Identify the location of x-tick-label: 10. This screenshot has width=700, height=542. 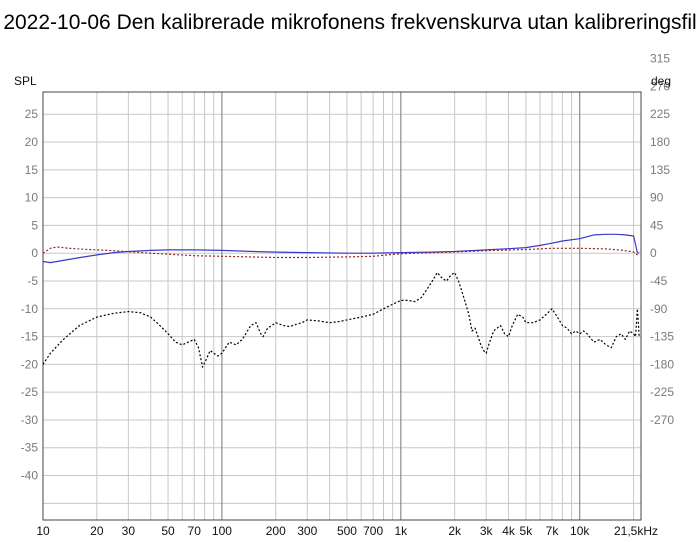
(43, 531).